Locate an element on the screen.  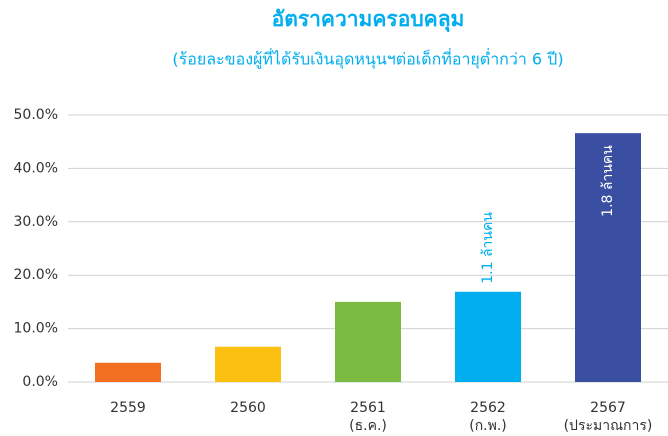
y-tick-label: 30.0% is located at coordinates (36, 222).